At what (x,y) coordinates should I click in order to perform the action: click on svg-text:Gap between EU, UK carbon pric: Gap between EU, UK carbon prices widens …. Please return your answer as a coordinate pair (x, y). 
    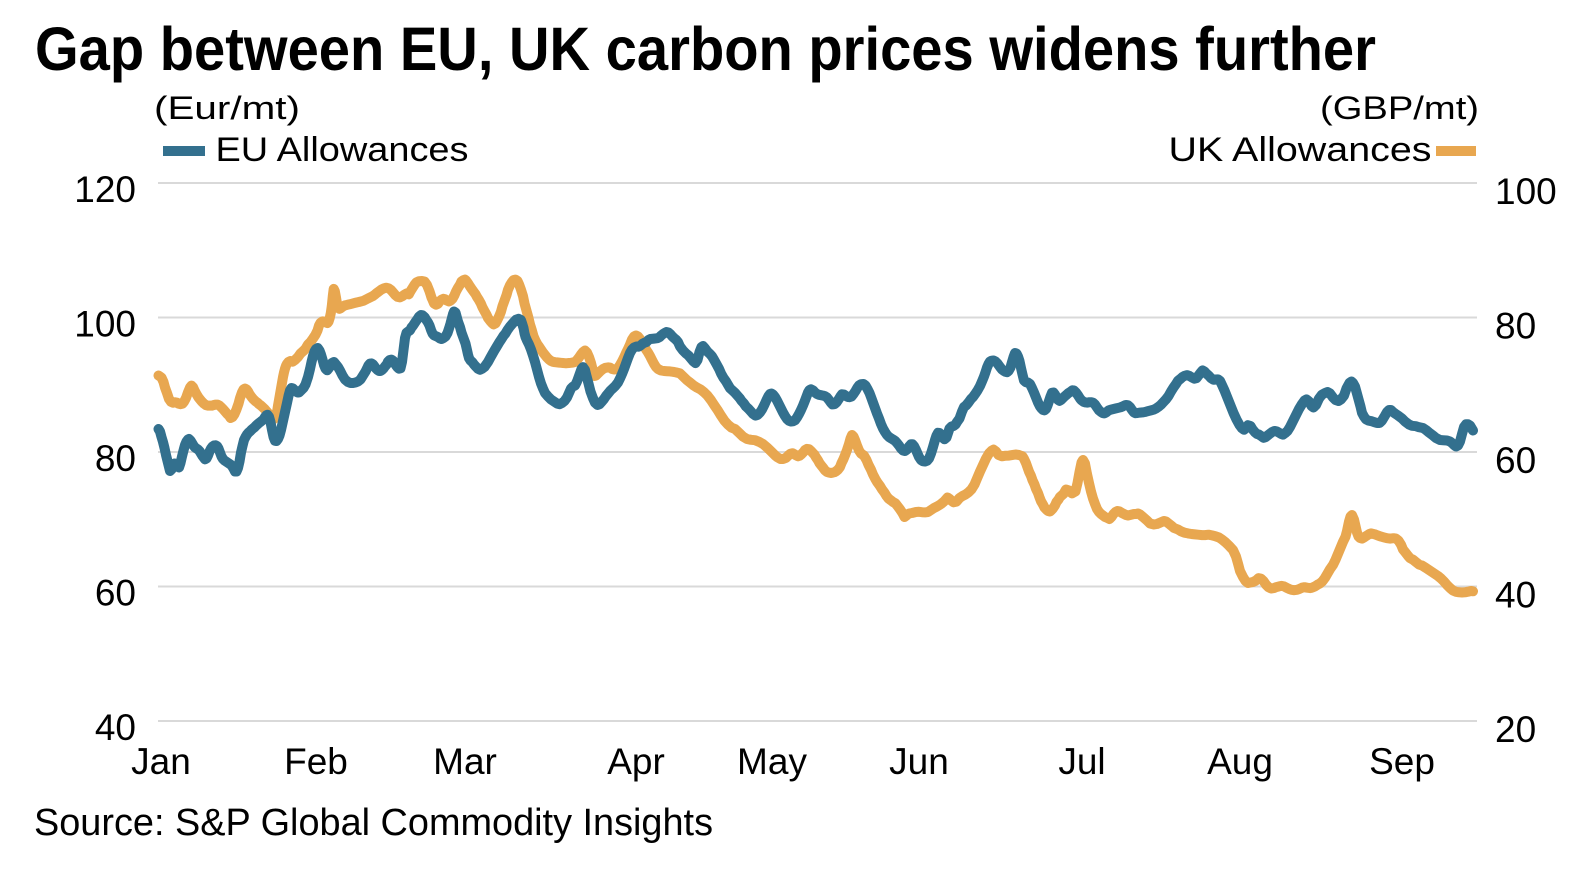
    Looking at the image, I should click on (705, 49).